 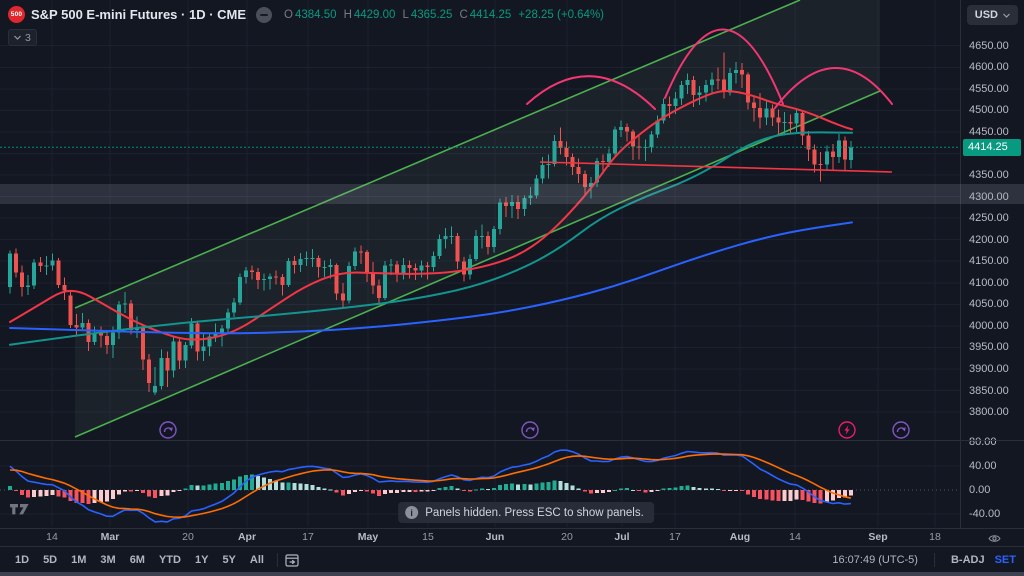 I want to click on time-tick: Aug, so click(x=740, y=537).